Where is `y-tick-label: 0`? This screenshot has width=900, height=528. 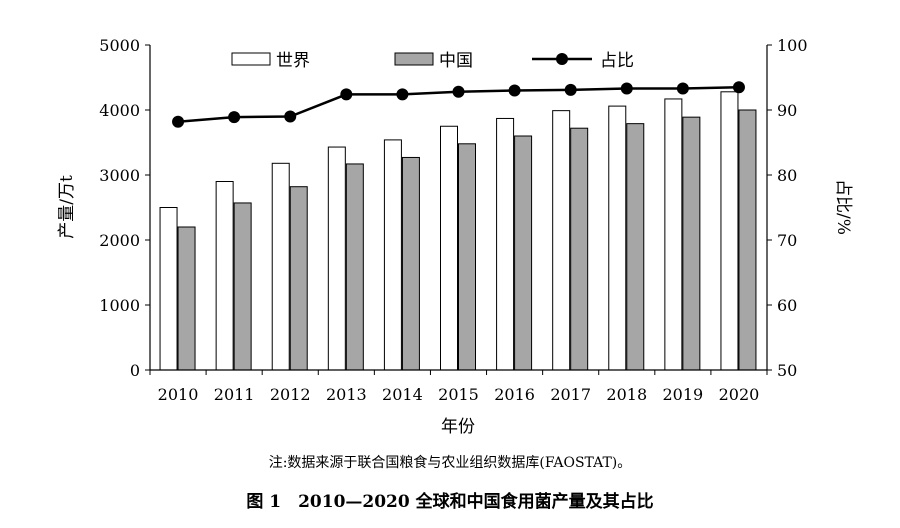
y-tick-label: 0 is located at coordinates (135, 370).